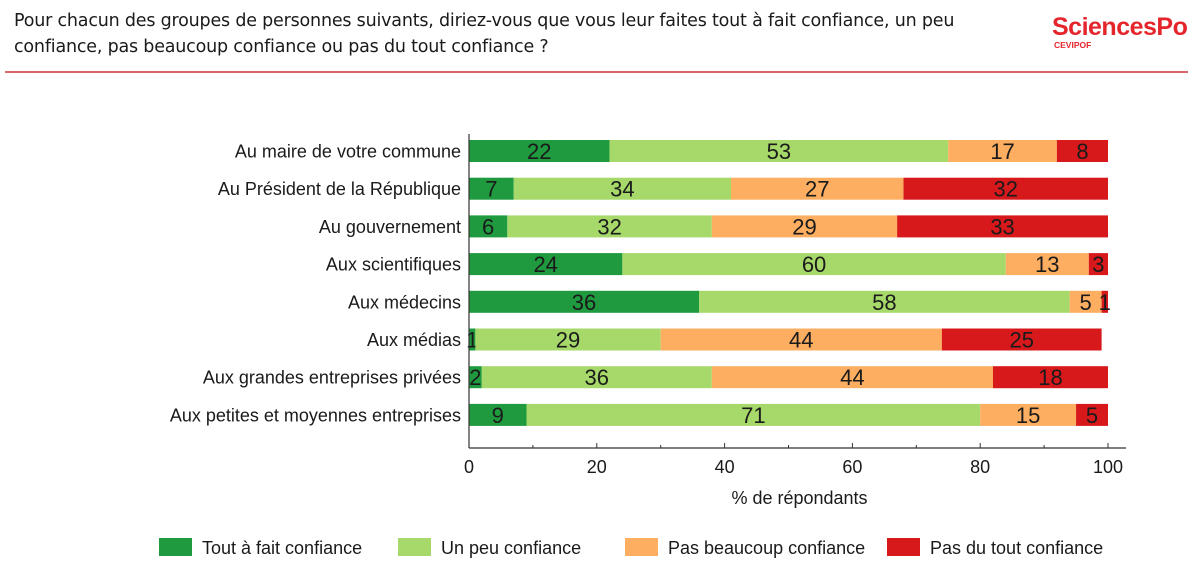 The height and width of the screenshot is (575, 1200). Describe the element at coordinates (282, 548) in the screenshot. I see `legend-label: Tout à fait confiance` at that location.